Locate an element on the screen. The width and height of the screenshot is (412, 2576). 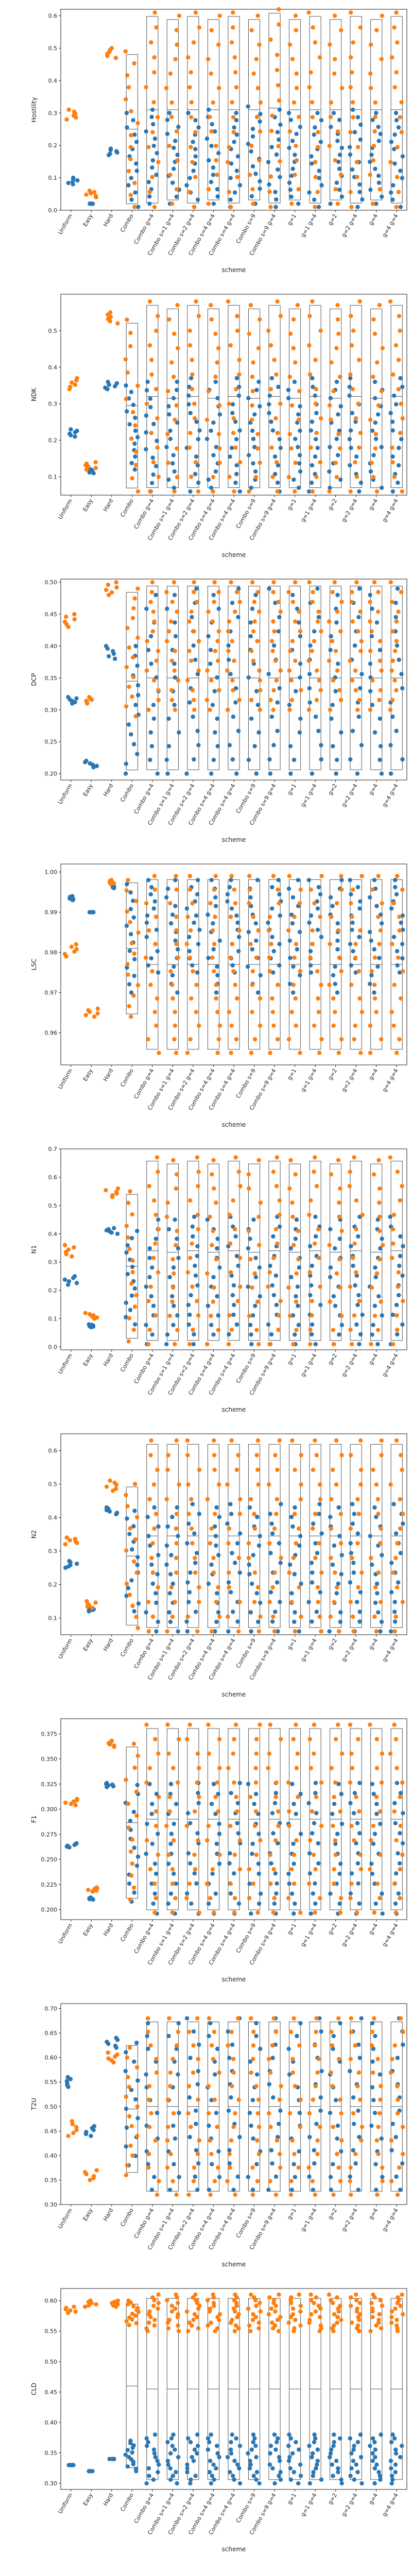
x-tick-label: Combo s=9 is located at coordinates (246, 229).